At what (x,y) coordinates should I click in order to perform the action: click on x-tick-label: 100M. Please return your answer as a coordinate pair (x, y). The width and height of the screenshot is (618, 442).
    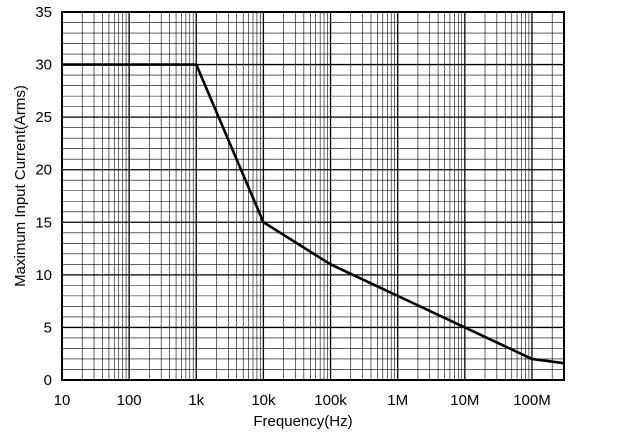
    Looking at the image, I should click on (532, 400).